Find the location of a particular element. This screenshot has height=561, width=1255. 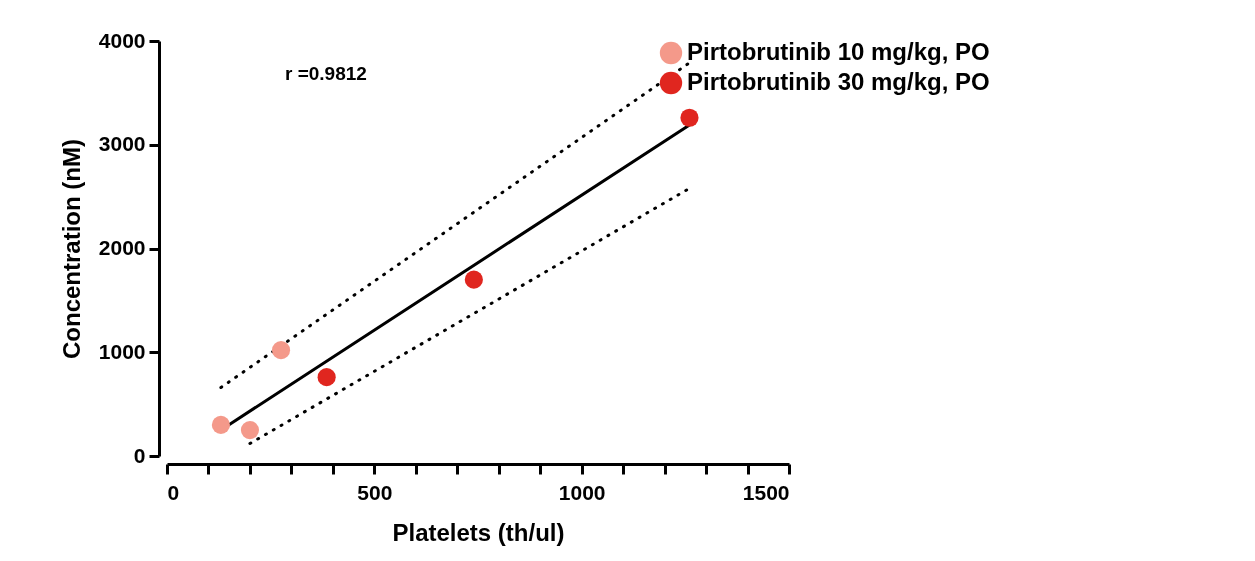

y-axis-title: Concentration (nM) is located at coordinates (71, 249).